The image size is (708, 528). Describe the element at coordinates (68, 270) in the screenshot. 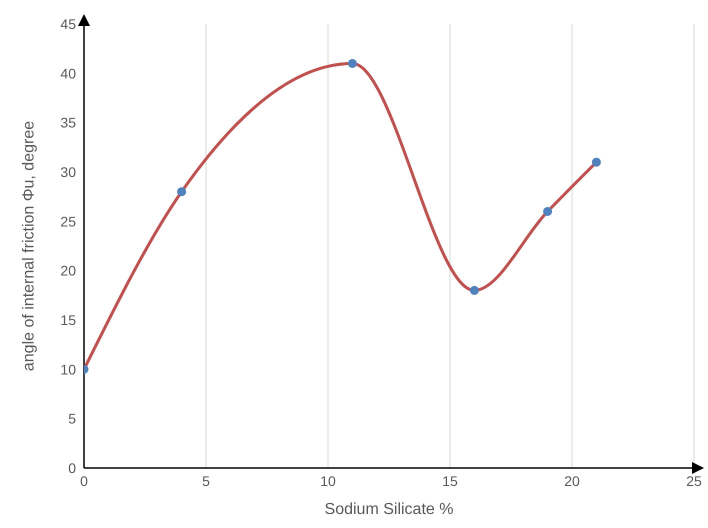

I see `y-tick-label: 20` at that location.